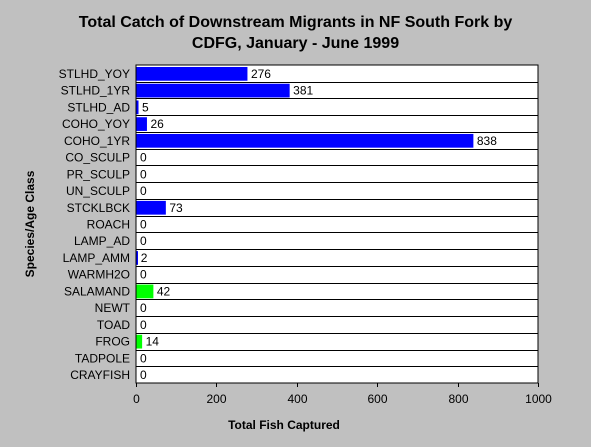 The width and height of the screenshot is (591, 447). Describe the element at coordinates (261, 74) in the screenshot. I see `value-label: 276` at that location.